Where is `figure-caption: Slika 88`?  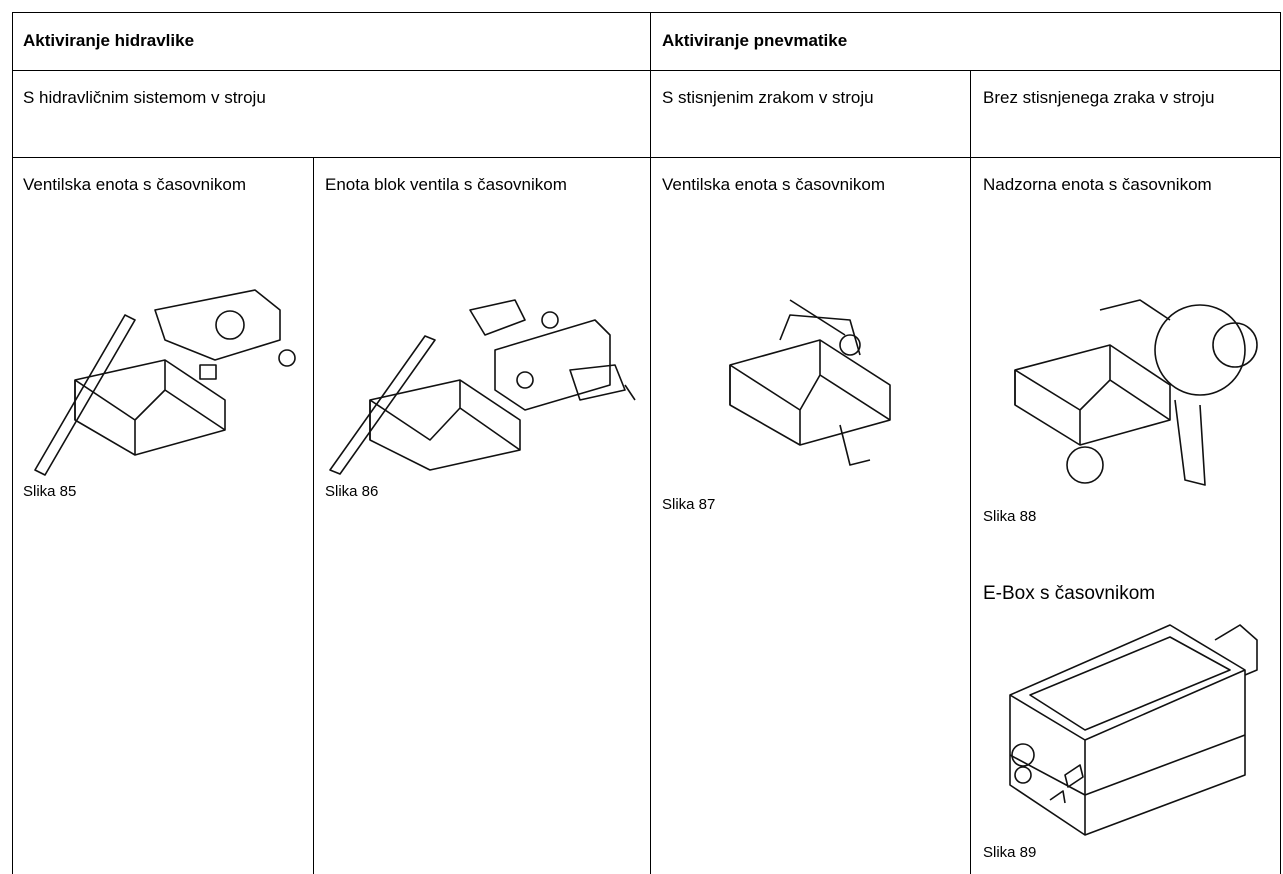
figure-caption: Slika 88 is located at coordinates (1010, 516).